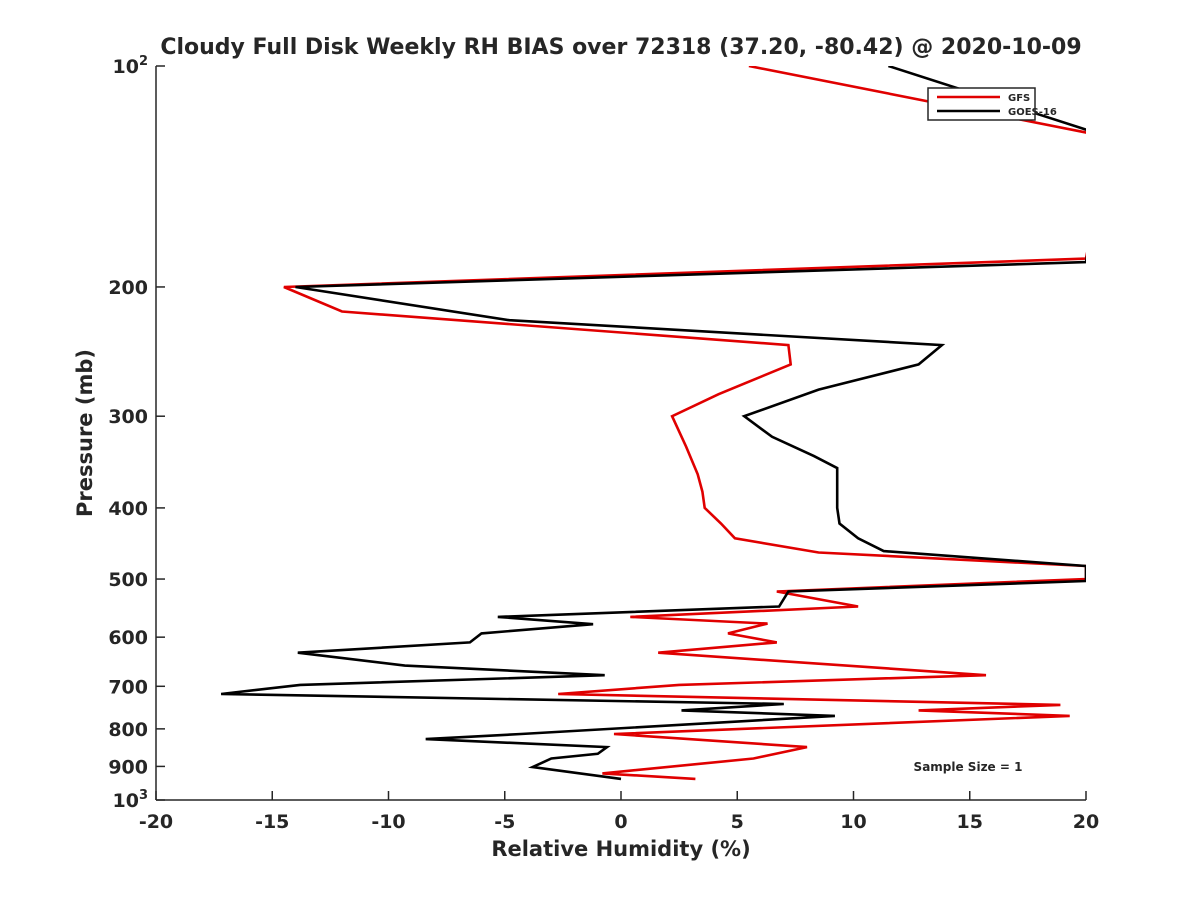  I want to click on y-tick-label: 800, so click(128, 730).